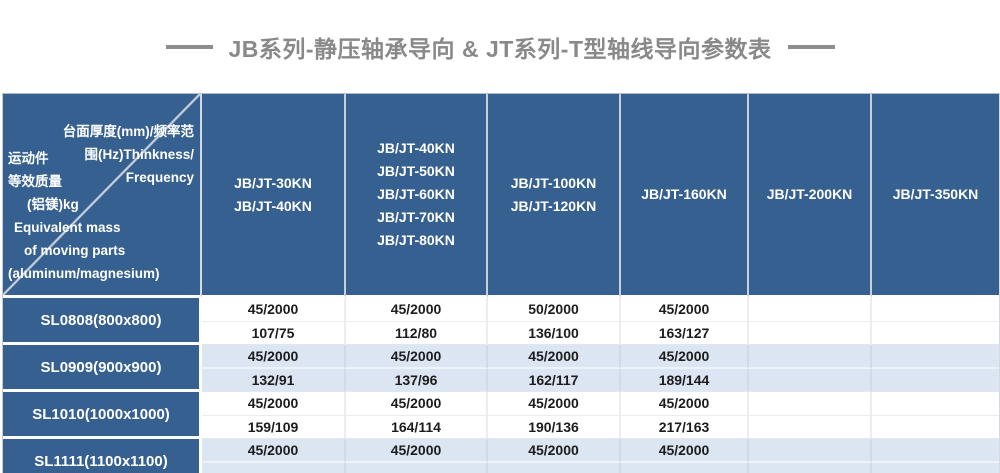 This screenshot has width=1000, height=473. Describe the element at coordinates (553, 182) in the screenshot. I see `column-header-line: JB/JT-100KN` at that location.